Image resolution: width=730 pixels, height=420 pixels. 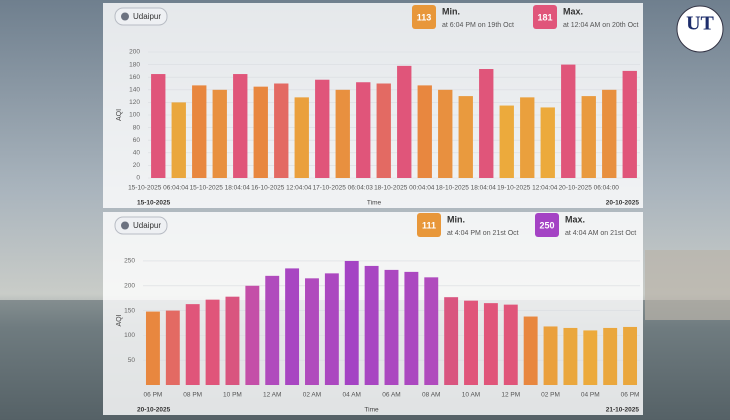 I want to click on x-tick-label: 15-10-2025 18:04:04, so click(x=220, y=188).